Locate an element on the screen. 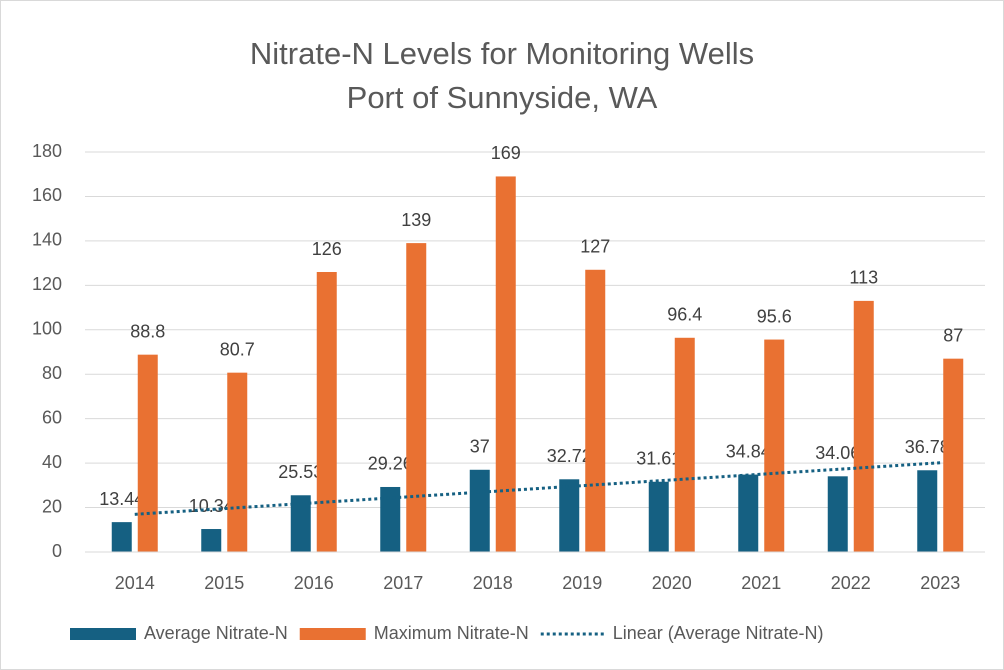 The width and height of the screenshot is (1004, 670). data-label: 88.8 is located at coordinates (147, 331).